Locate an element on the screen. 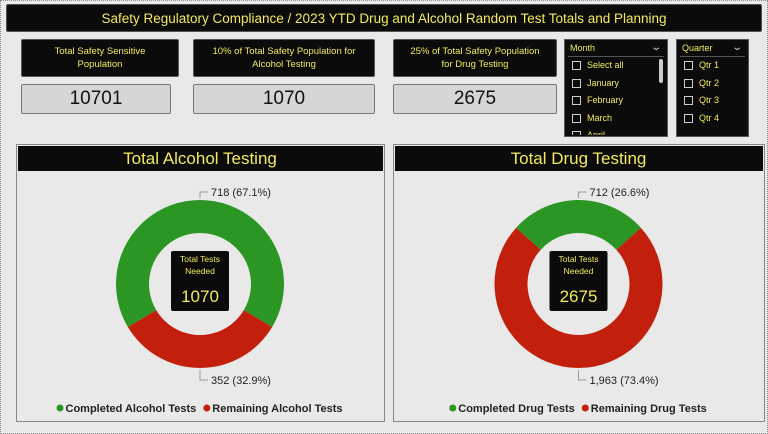  chart-title: Total Drug Testing is located at coordinates (579, 158).